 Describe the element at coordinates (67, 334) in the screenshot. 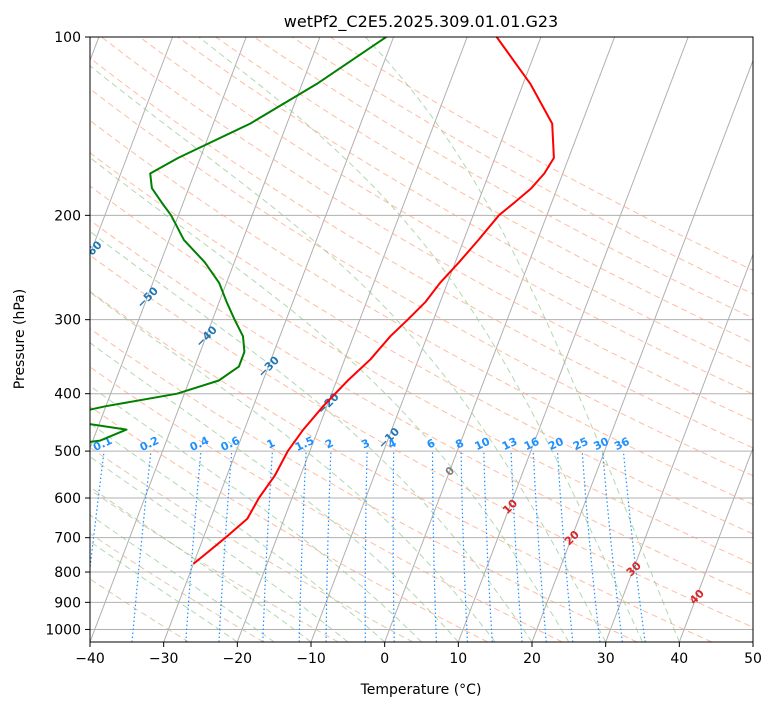

I see `y-axis: 100 200 300 400 500 600 700 800 900 1000` at that location.